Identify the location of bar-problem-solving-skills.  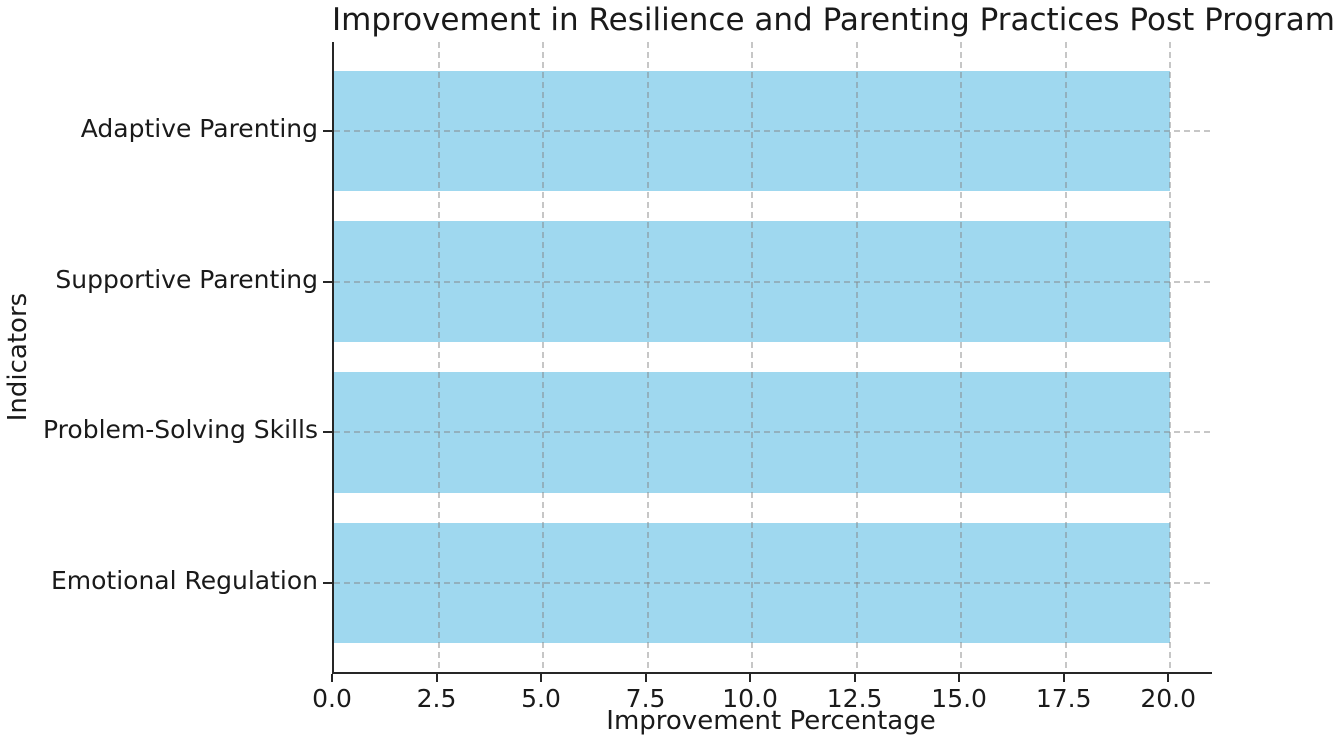
(752, 432).